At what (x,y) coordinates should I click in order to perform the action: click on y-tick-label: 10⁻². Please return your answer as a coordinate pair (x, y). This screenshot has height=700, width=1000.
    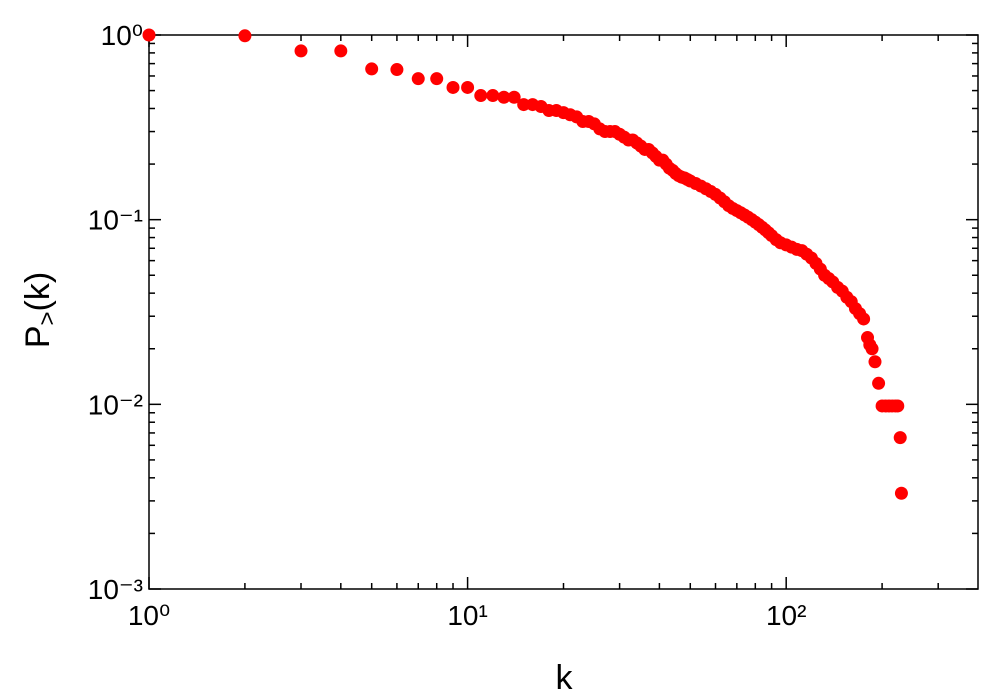
    Looking at the image, I should click on (115, 404).